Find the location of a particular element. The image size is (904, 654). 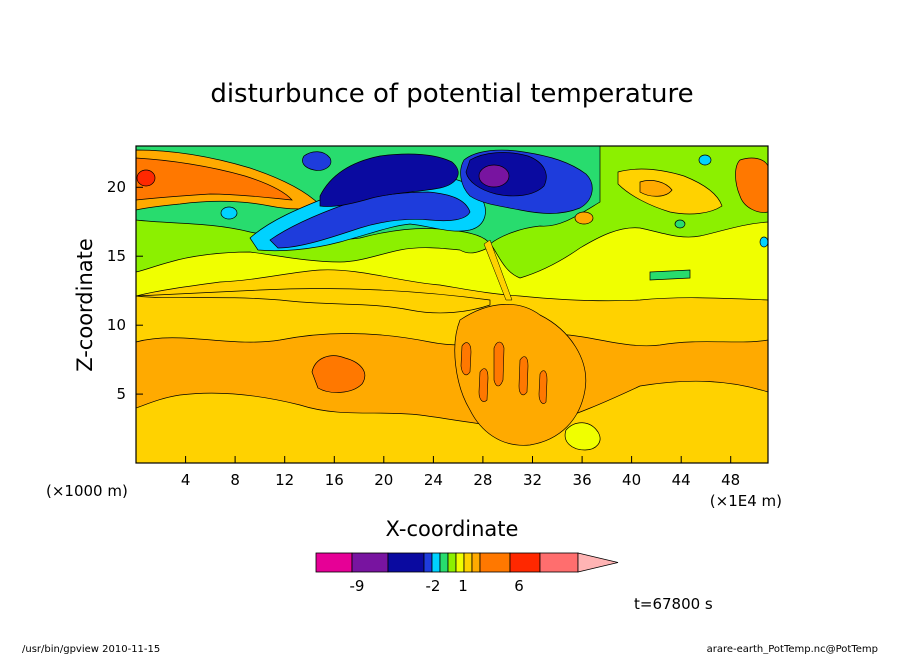

x-tick-label: 28 is located at coordinates (482, 480).